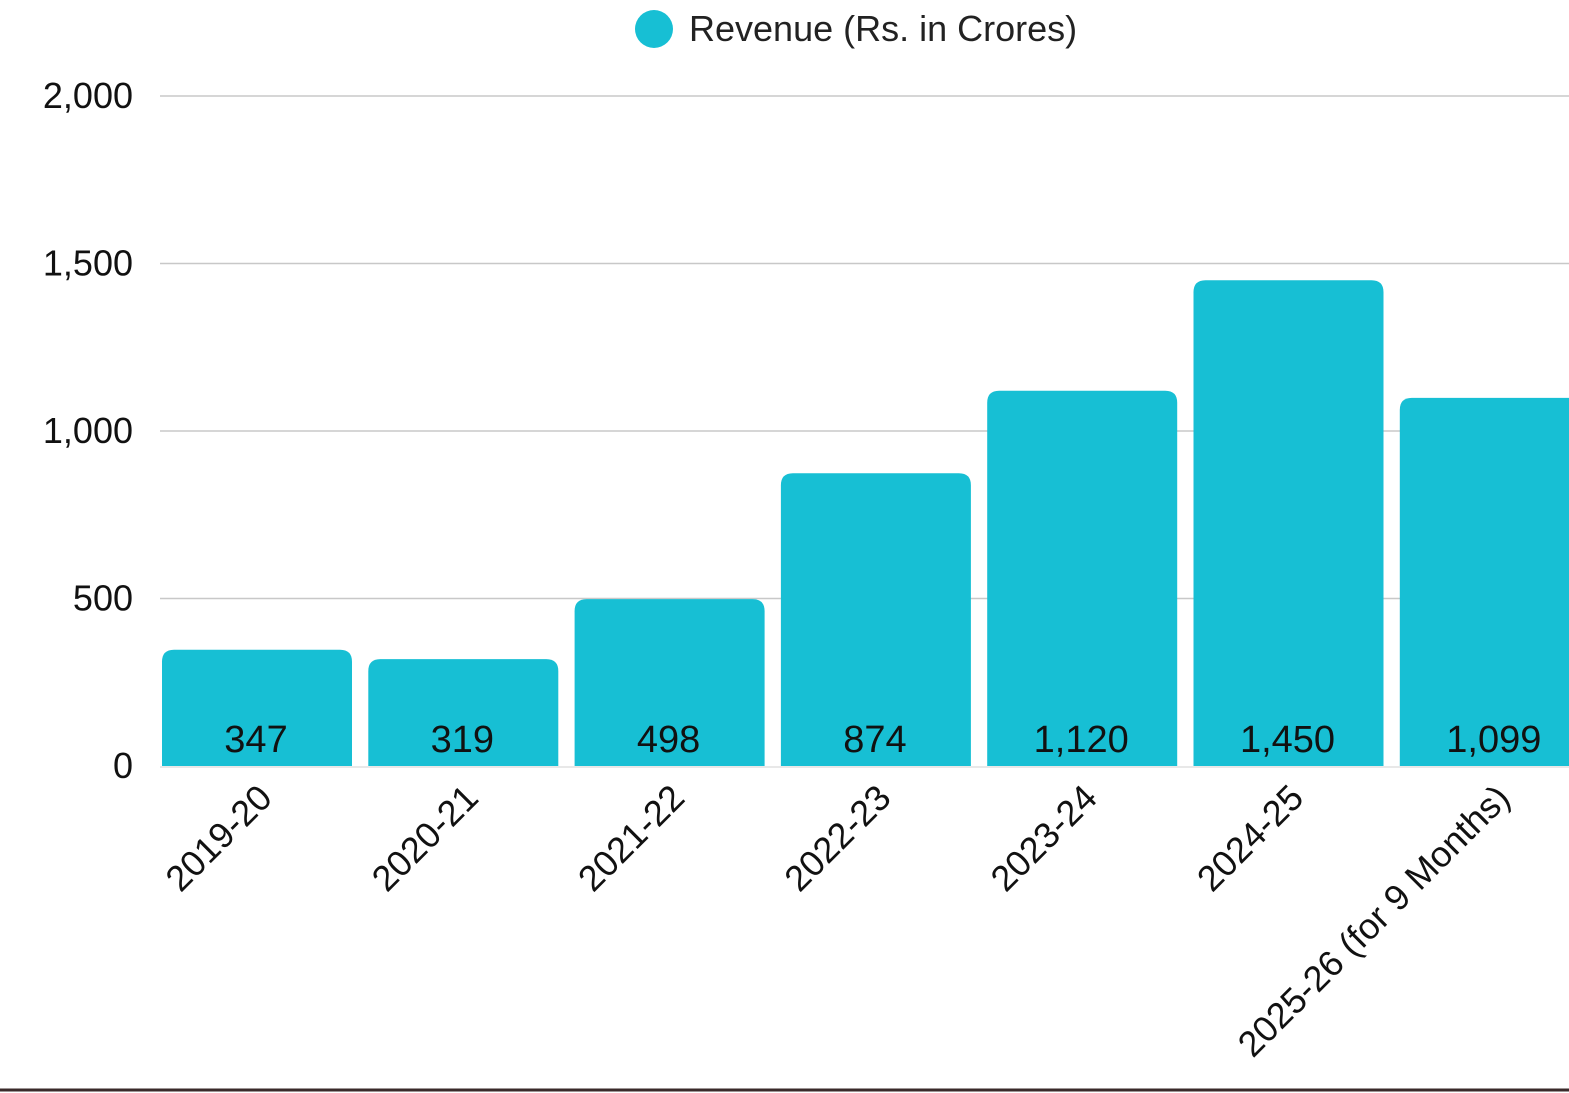 This screenshot has height=1093, width=1569. Describe the element at coordinates (425, 838) in the screenshot. I see `x-tick-label: 2020-21` at that location.